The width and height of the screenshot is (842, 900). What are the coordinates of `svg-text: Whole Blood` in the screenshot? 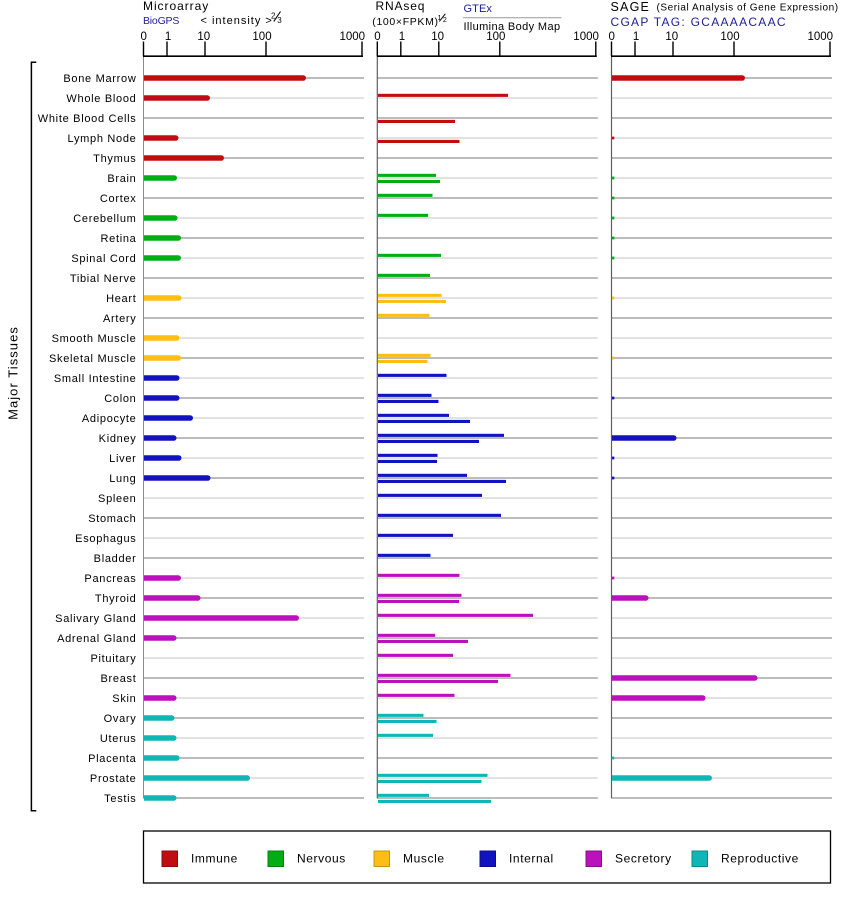 It's located at (101, 99).